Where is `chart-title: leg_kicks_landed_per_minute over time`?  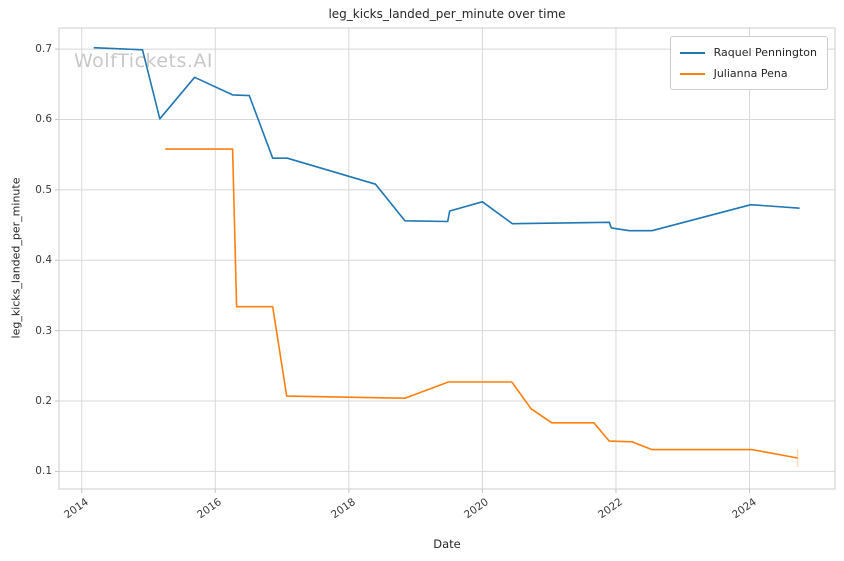
chart-title: leg_kicks_landed_per_minute over time is located at coordinates (447, 14).